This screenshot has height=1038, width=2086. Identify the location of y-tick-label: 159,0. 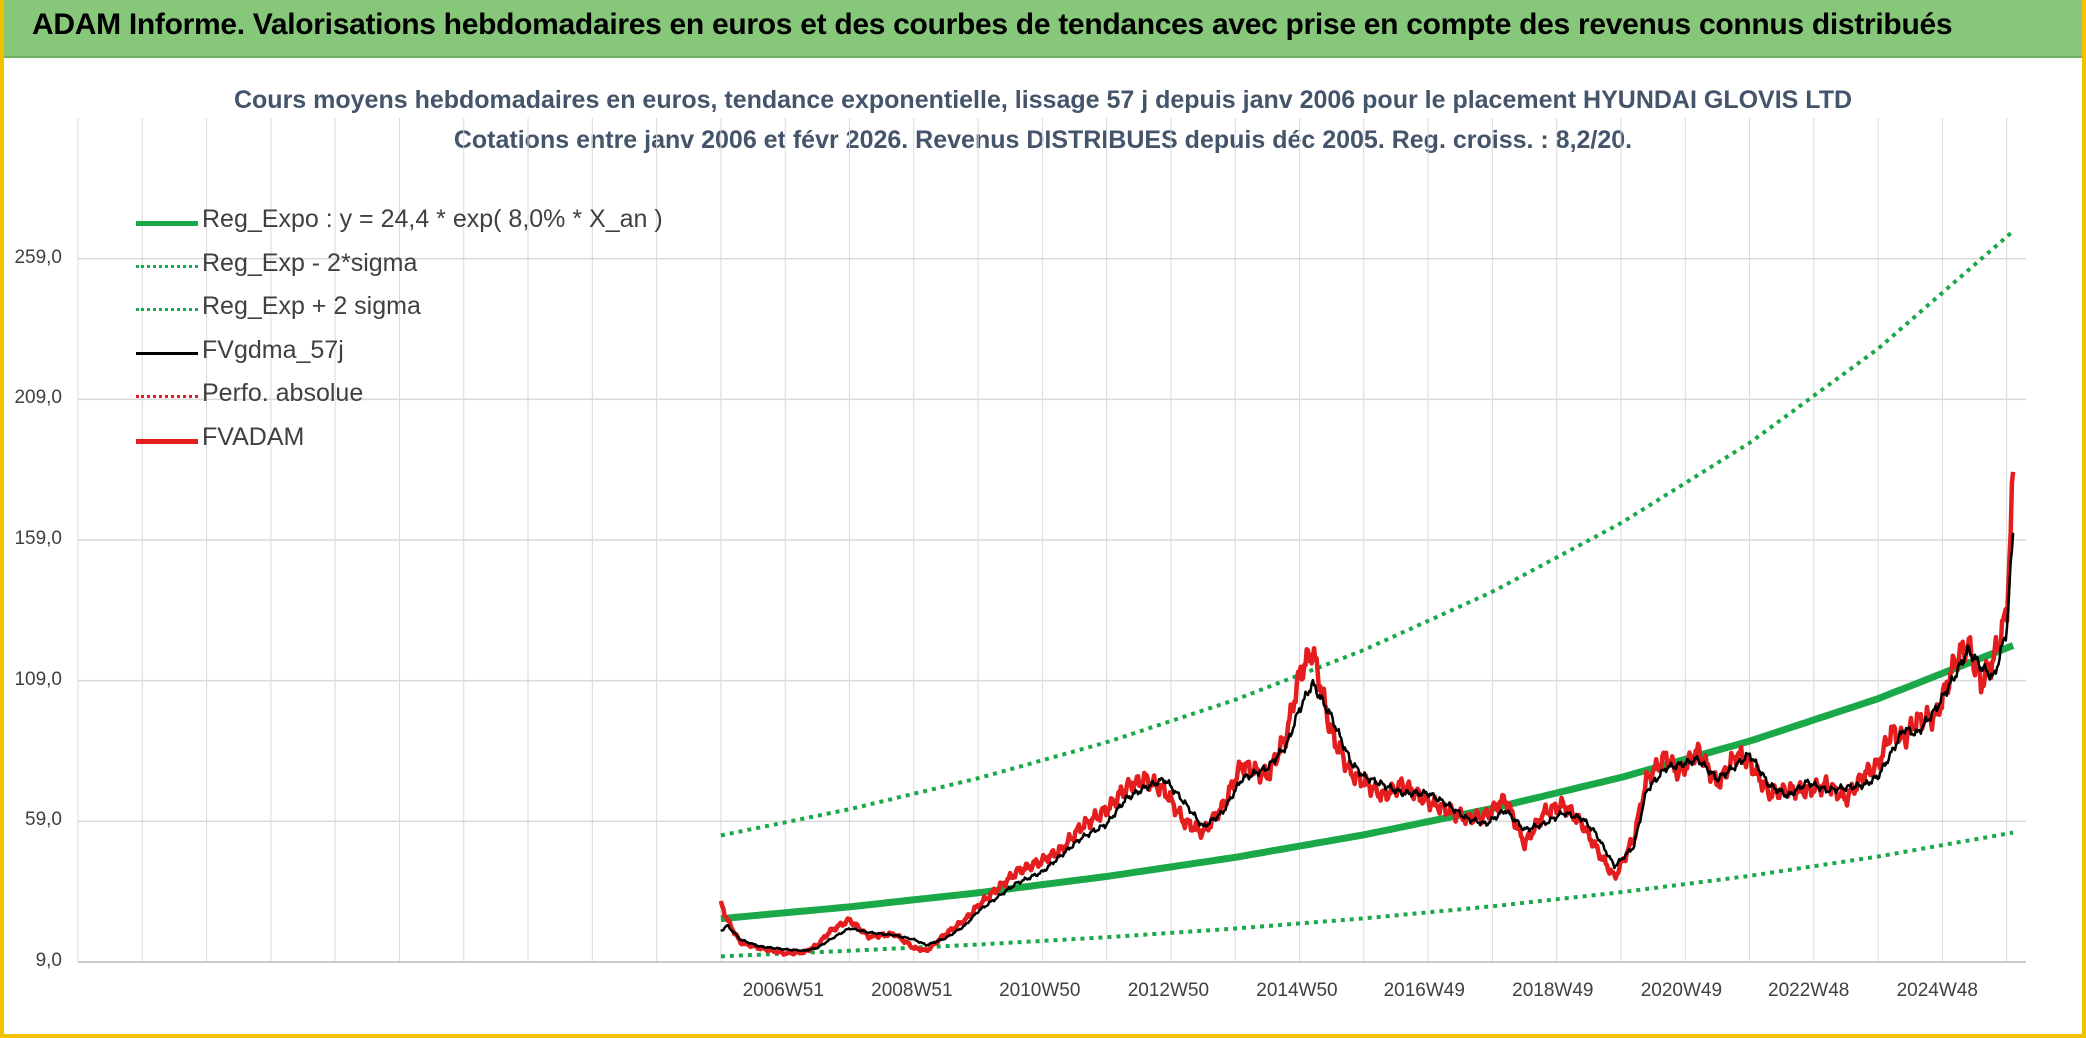
(38, 538).